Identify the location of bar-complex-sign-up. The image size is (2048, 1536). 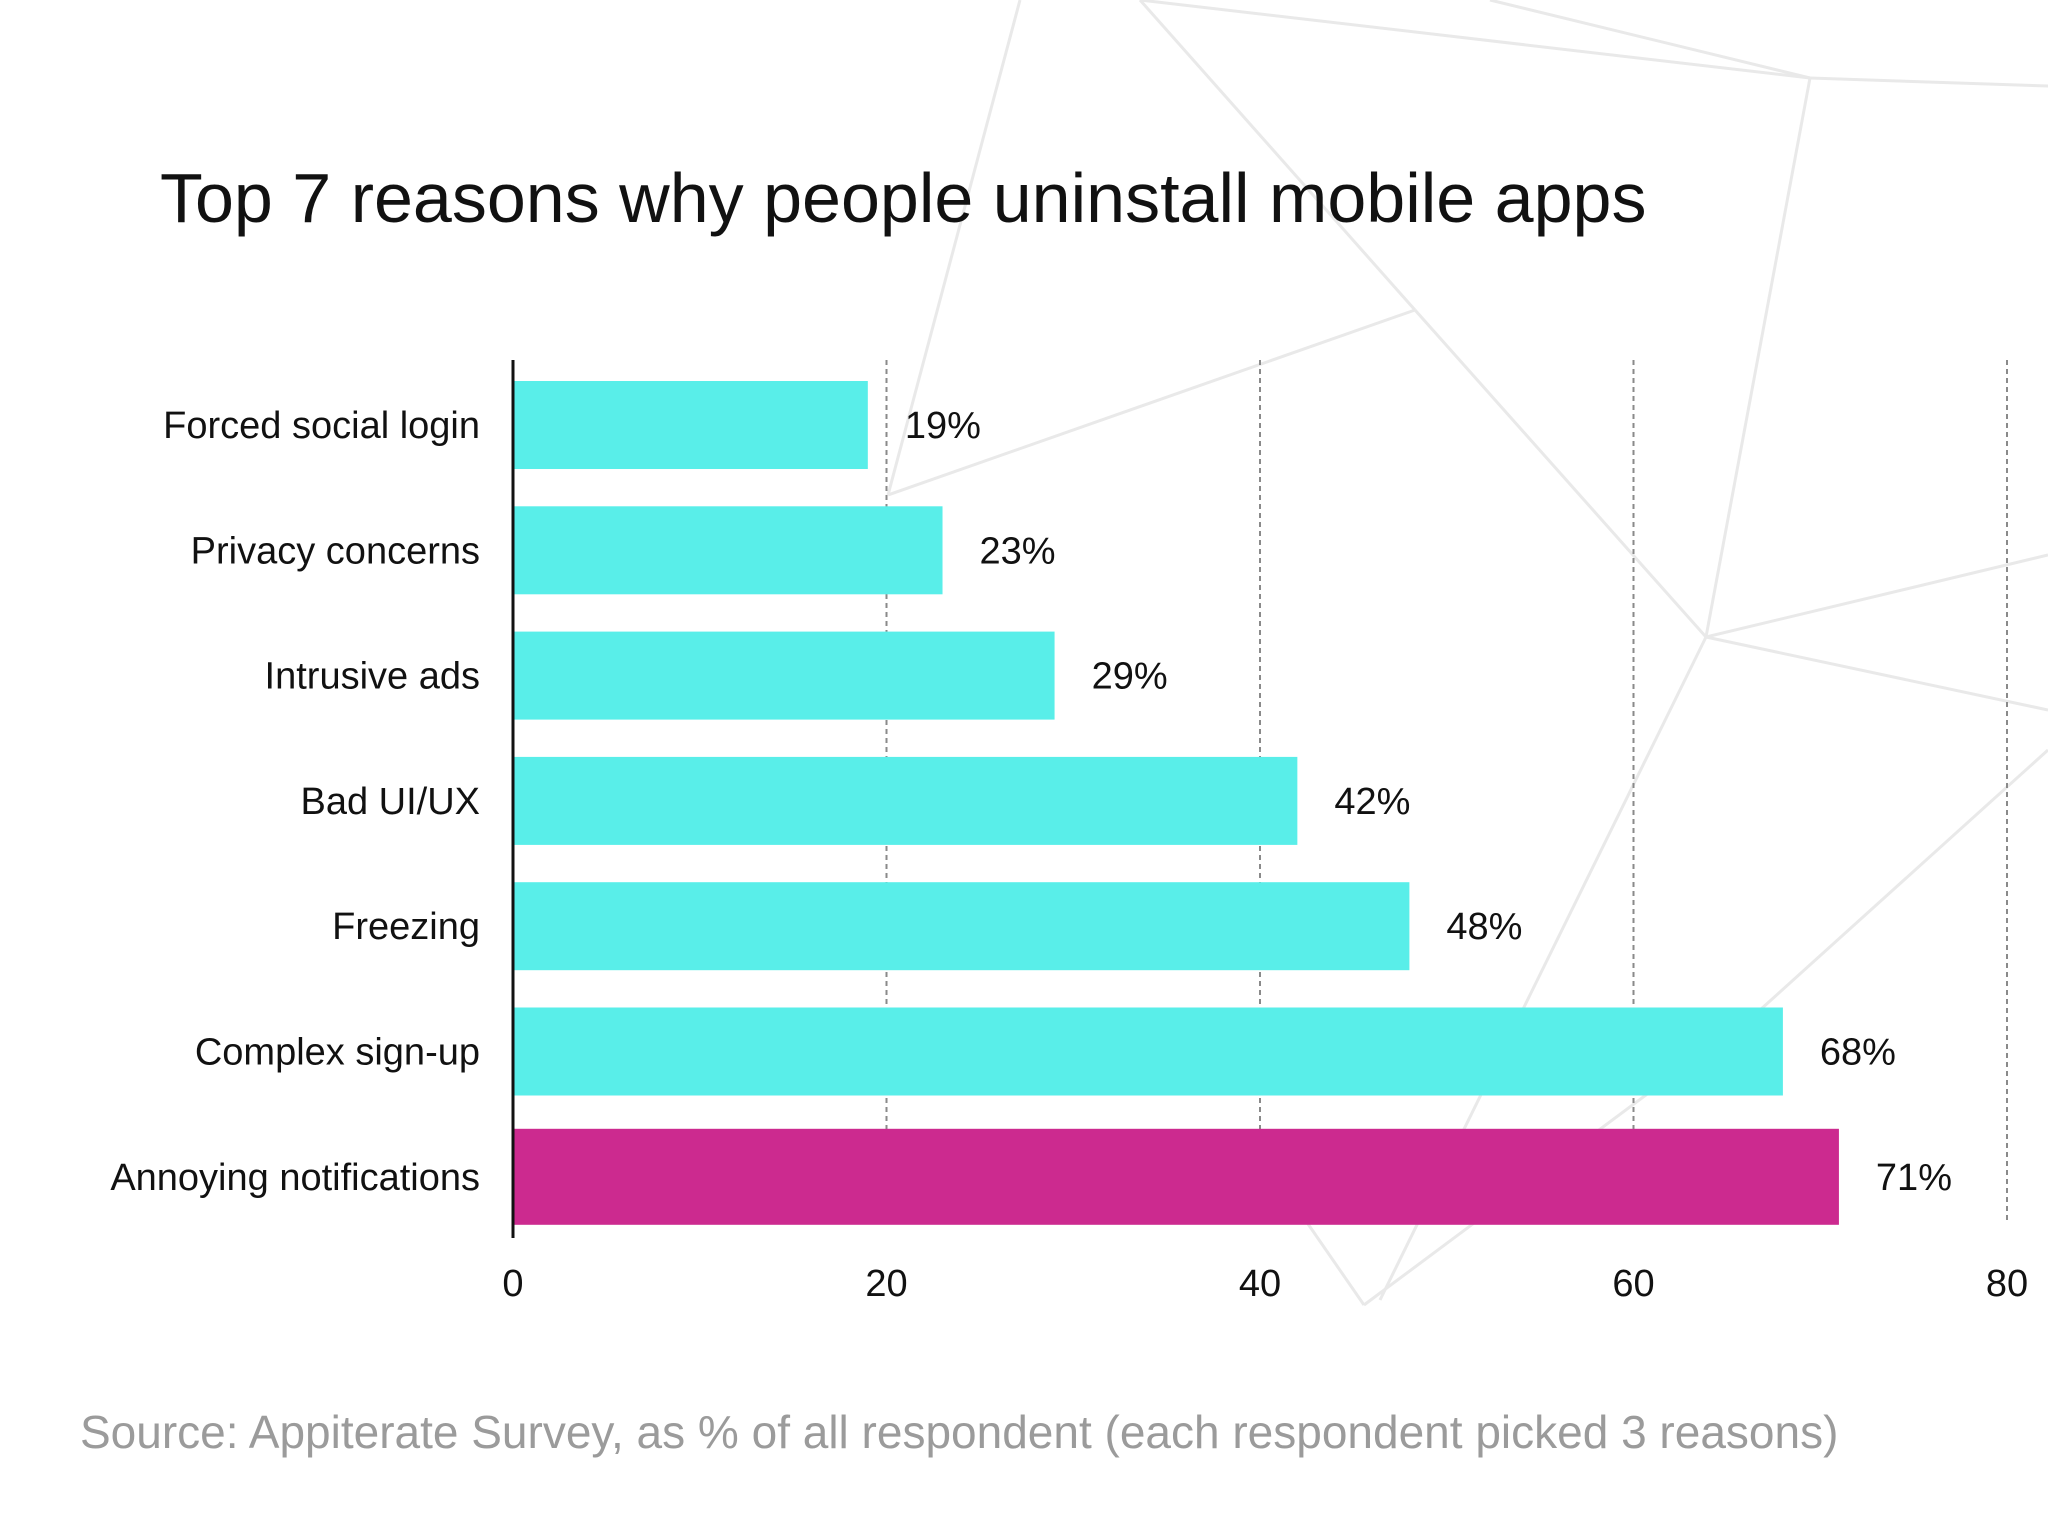
(1148, 1051).